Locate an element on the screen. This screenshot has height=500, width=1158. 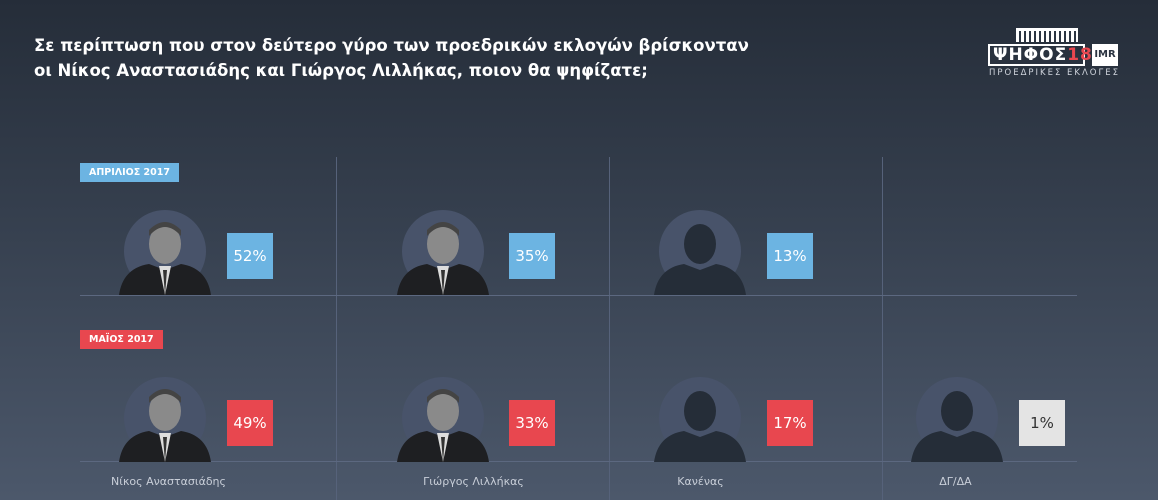
candidate-name: Κανένας is located at coordinates (700, 481).